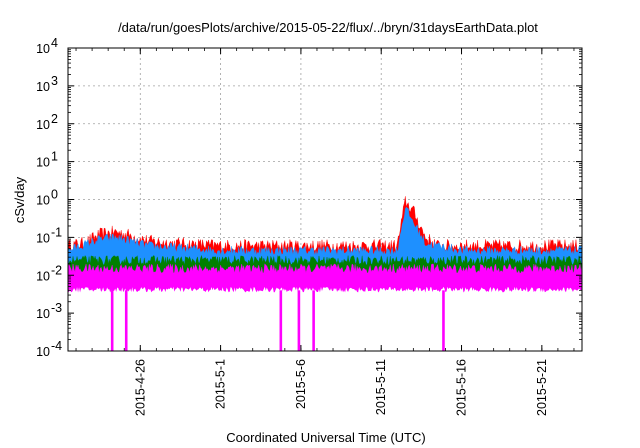 The image size is (640, 448). I want to click on y-tick-exponent: 4, so click(54, 43).